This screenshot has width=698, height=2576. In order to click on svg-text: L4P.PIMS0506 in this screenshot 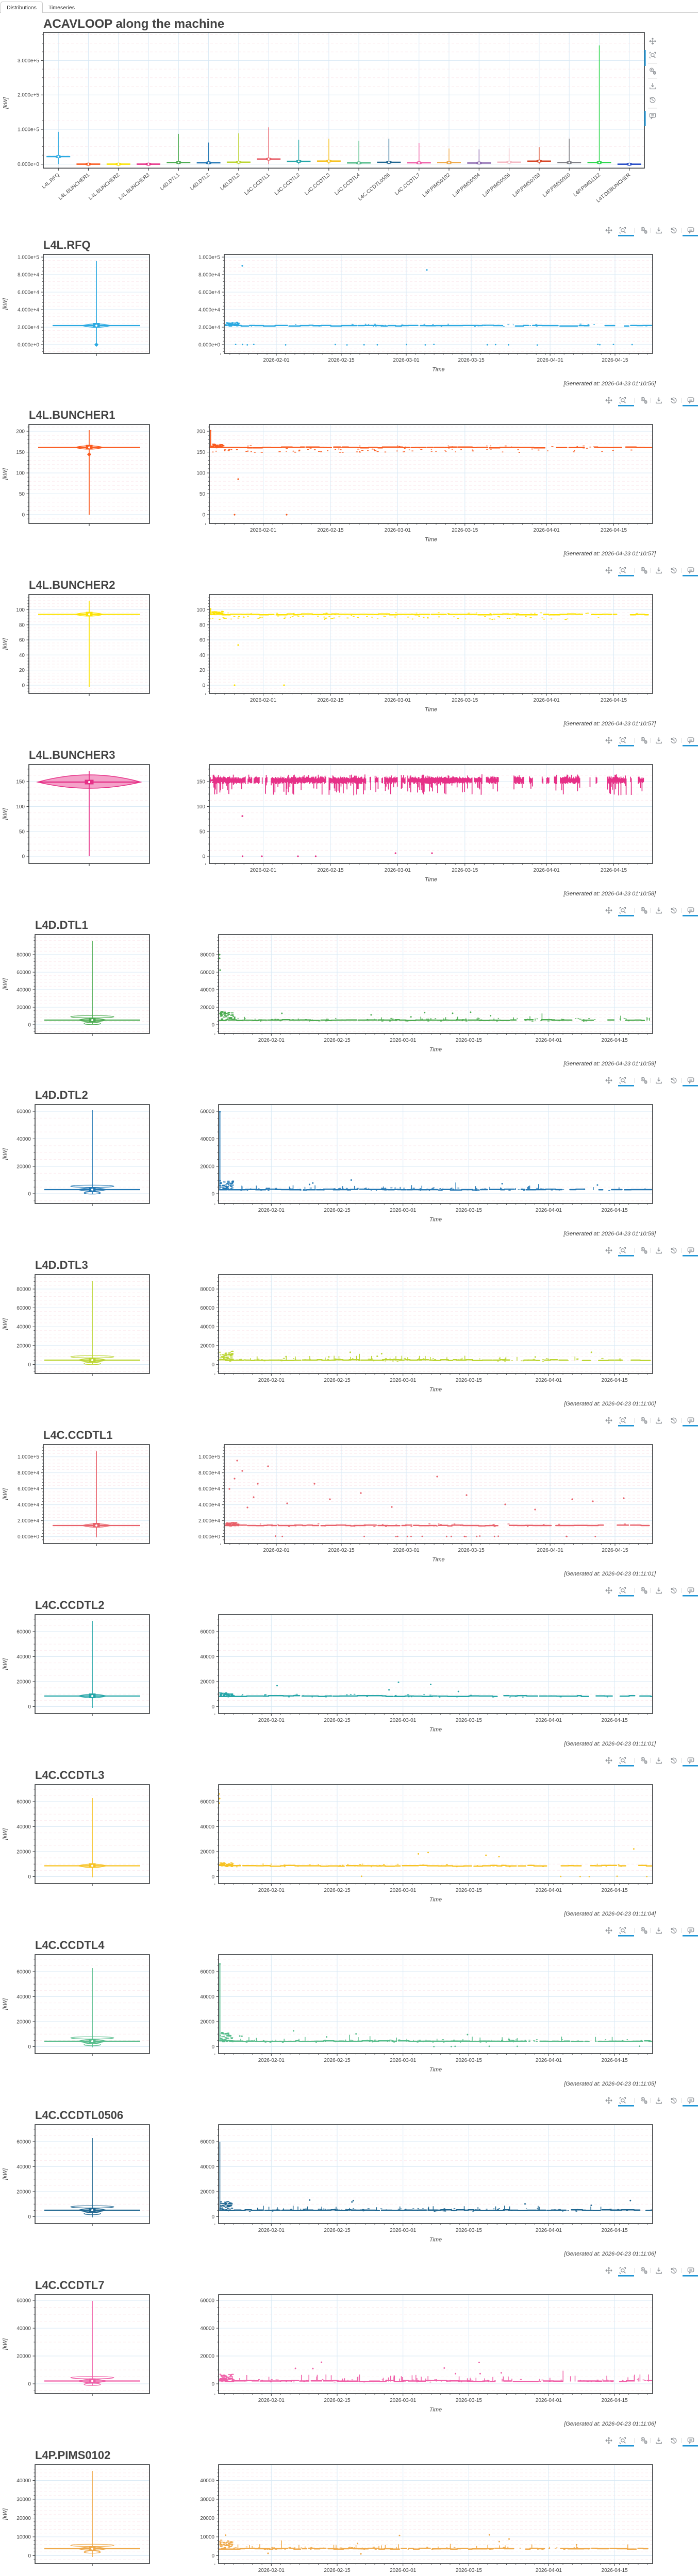, I will do `click(496, 185)`.